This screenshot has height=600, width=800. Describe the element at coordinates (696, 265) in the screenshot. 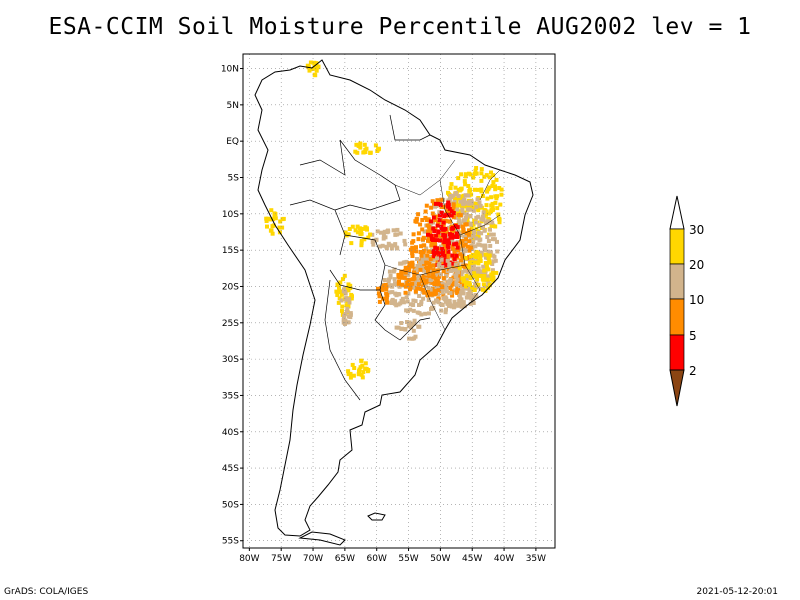

I see `colorbar-label-20: 20` at that location.